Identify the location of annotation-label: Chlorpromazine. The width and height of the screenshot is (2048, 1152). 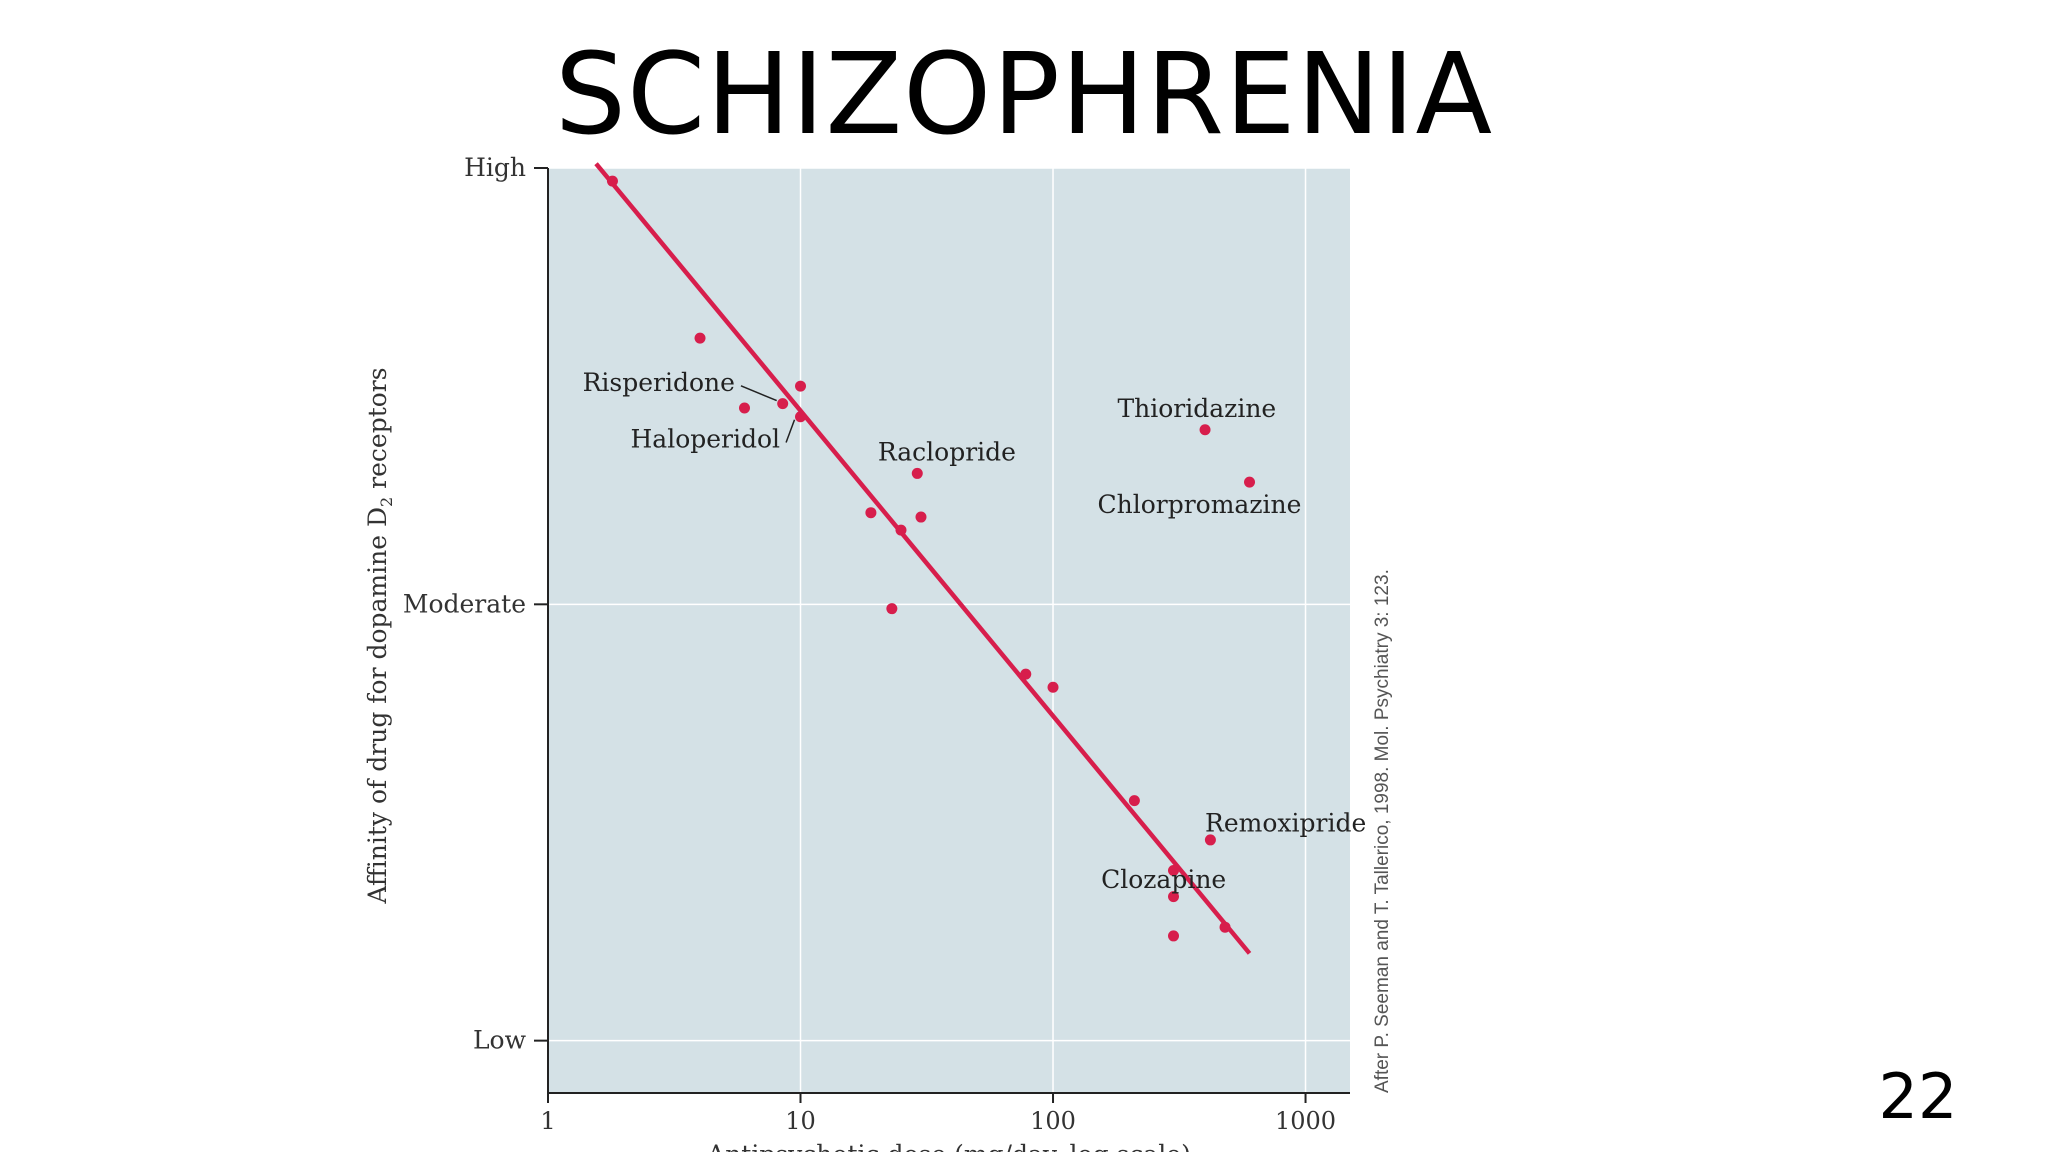
(1199, 504).